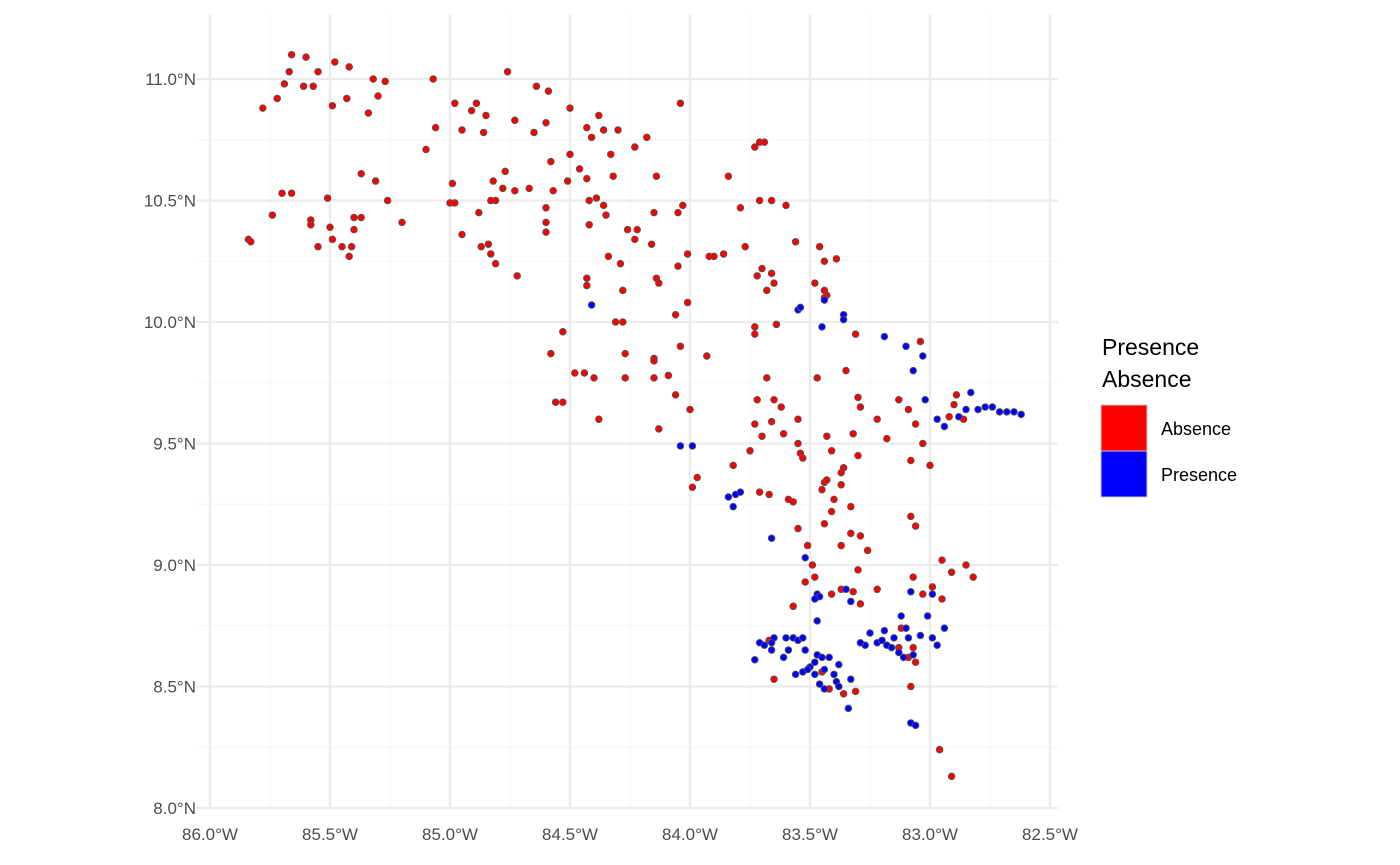 The image size is (1400, 865). What do you see at coordinates (174, 565) in the screenshot?
I see `y-tick-label: 9.0°N` at bounding box center [174, 565].